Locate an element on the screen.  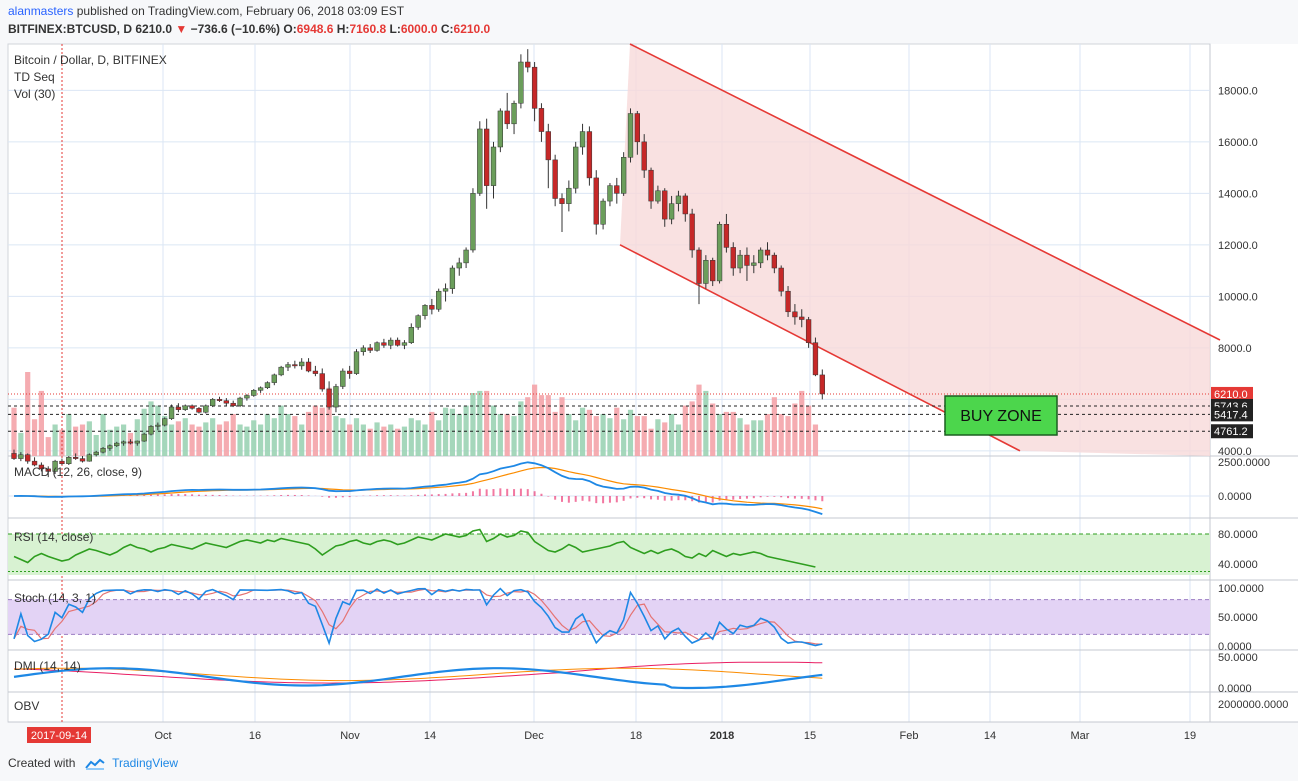
tradingview-link: TradingView is located at coordinates (145, 763).